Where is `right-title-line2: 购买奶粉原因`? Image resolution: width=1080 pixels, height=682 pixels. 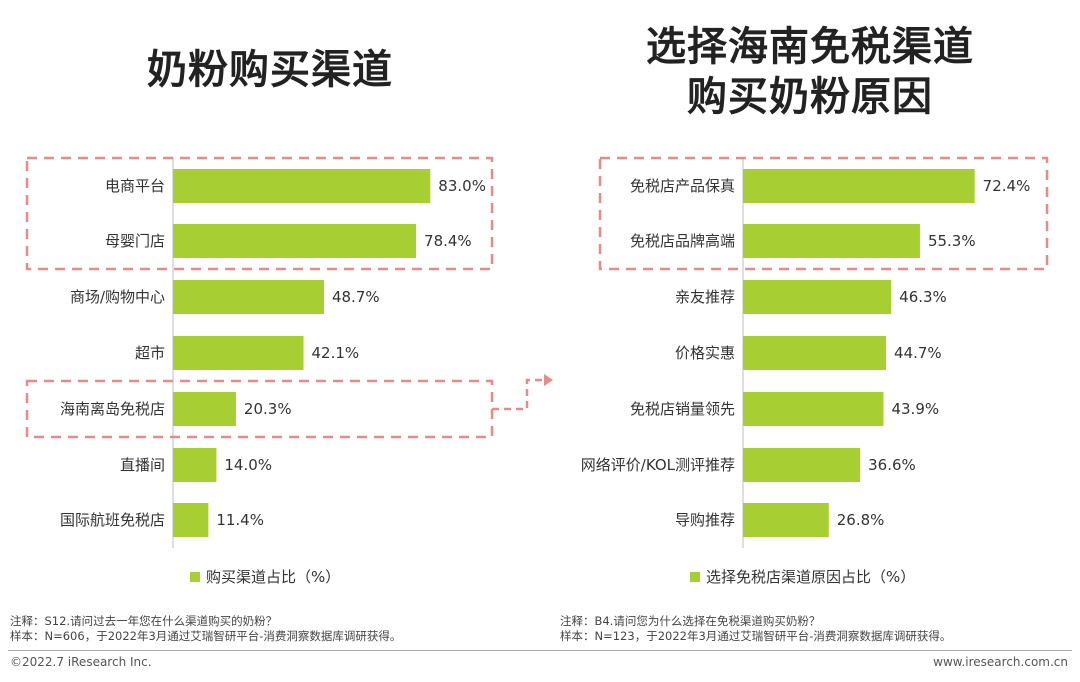 right-title-line2: 购买奶粉原因 is located at coordinates (810, 97).